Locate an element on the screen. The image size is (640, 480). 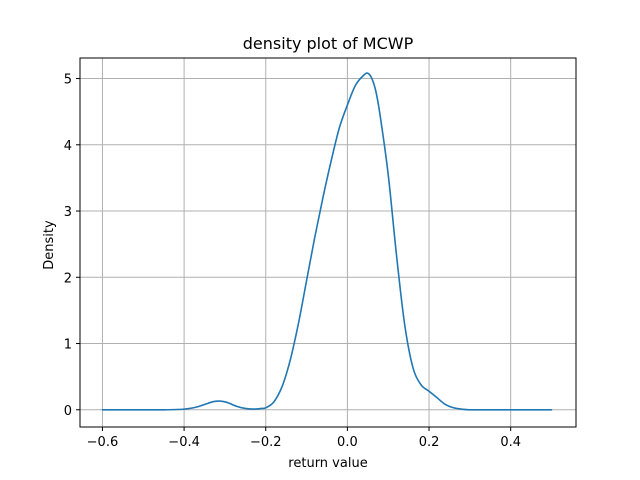
y-axis-label: Density is located at coordinates (49, 245).